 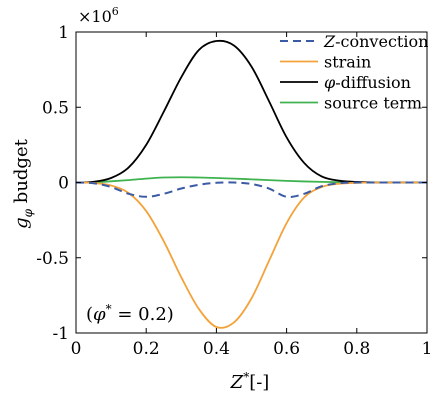 What do you see at coordinates (76, 349) in the screenshot?
I see `x-tick-label: 0` at bounding box center [76, 349].